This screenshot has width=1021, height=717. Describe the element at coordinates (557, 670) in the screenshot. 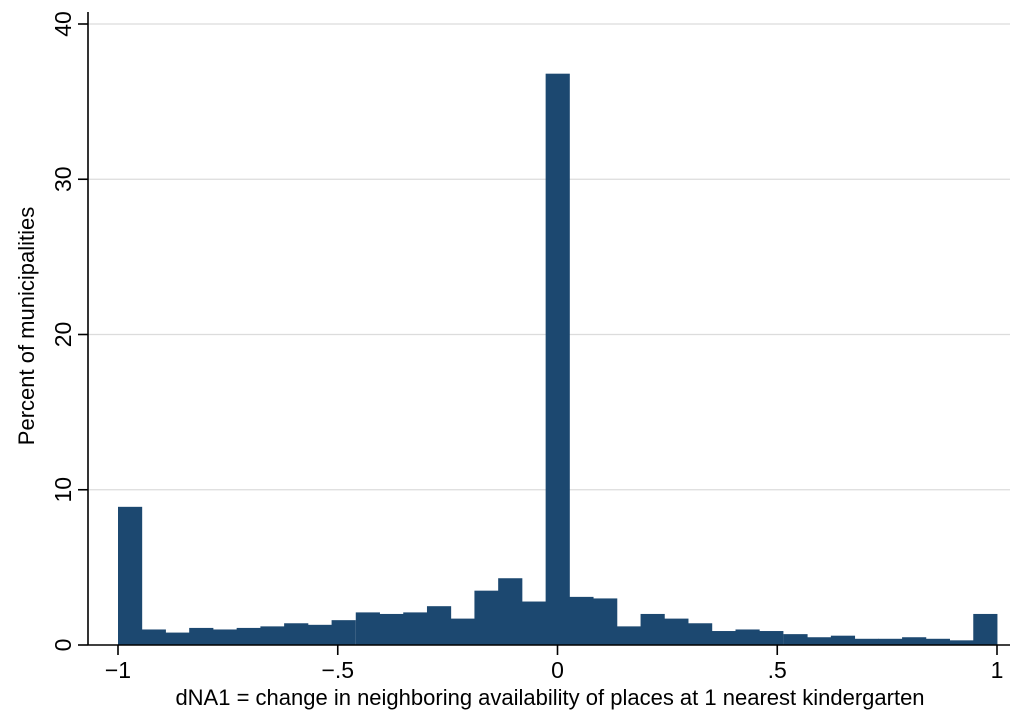

I see `x-tick-label-2: 0` at that location.